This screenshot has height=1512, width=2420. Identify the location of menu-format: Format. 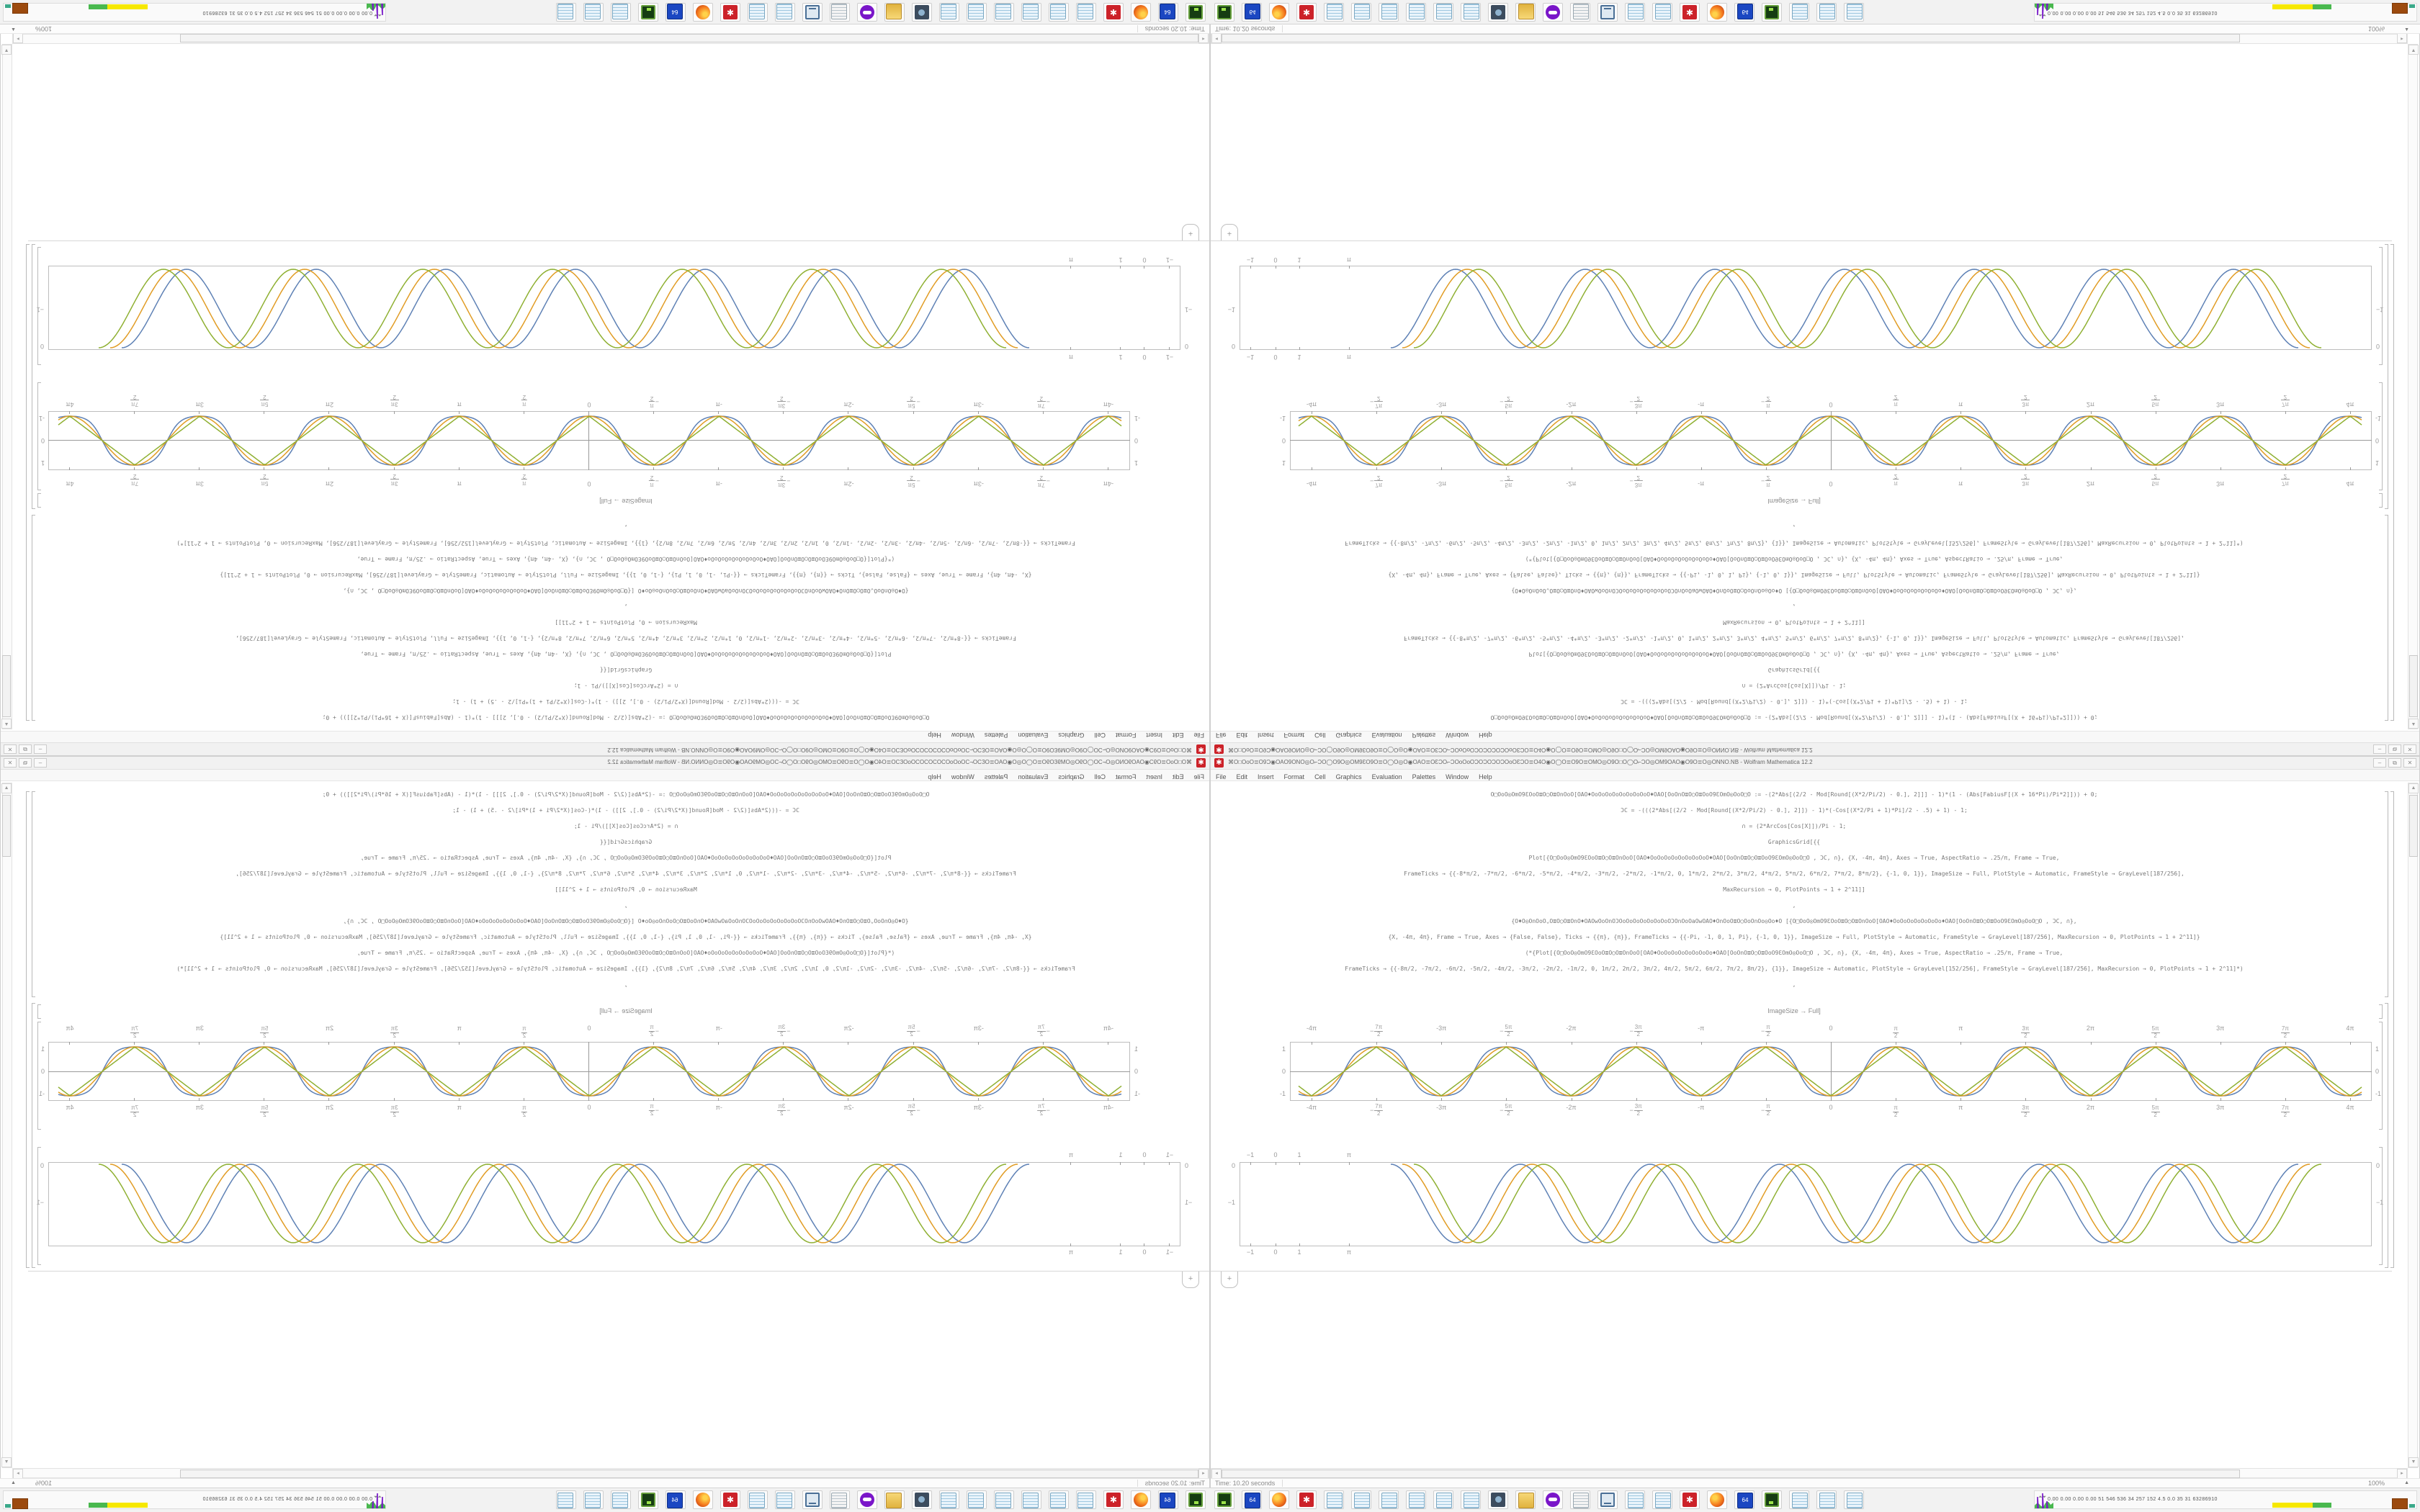
(1126, 776).